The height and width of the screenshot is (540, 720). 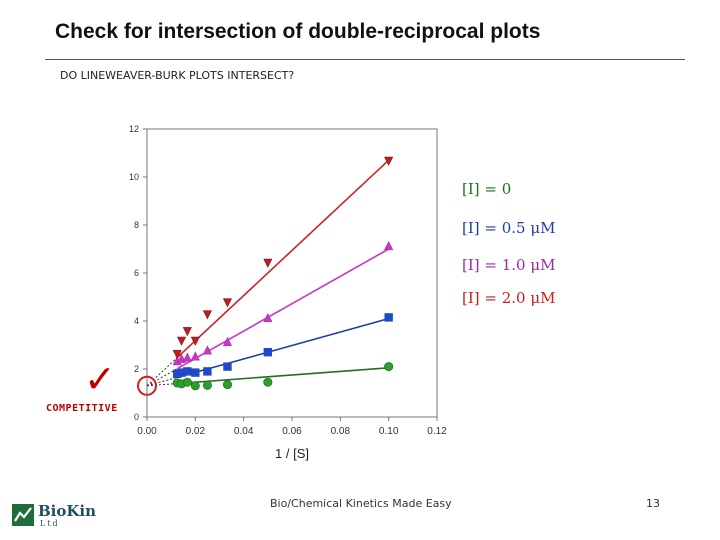 I want to click on title-divider, so click(x=365, y=59).